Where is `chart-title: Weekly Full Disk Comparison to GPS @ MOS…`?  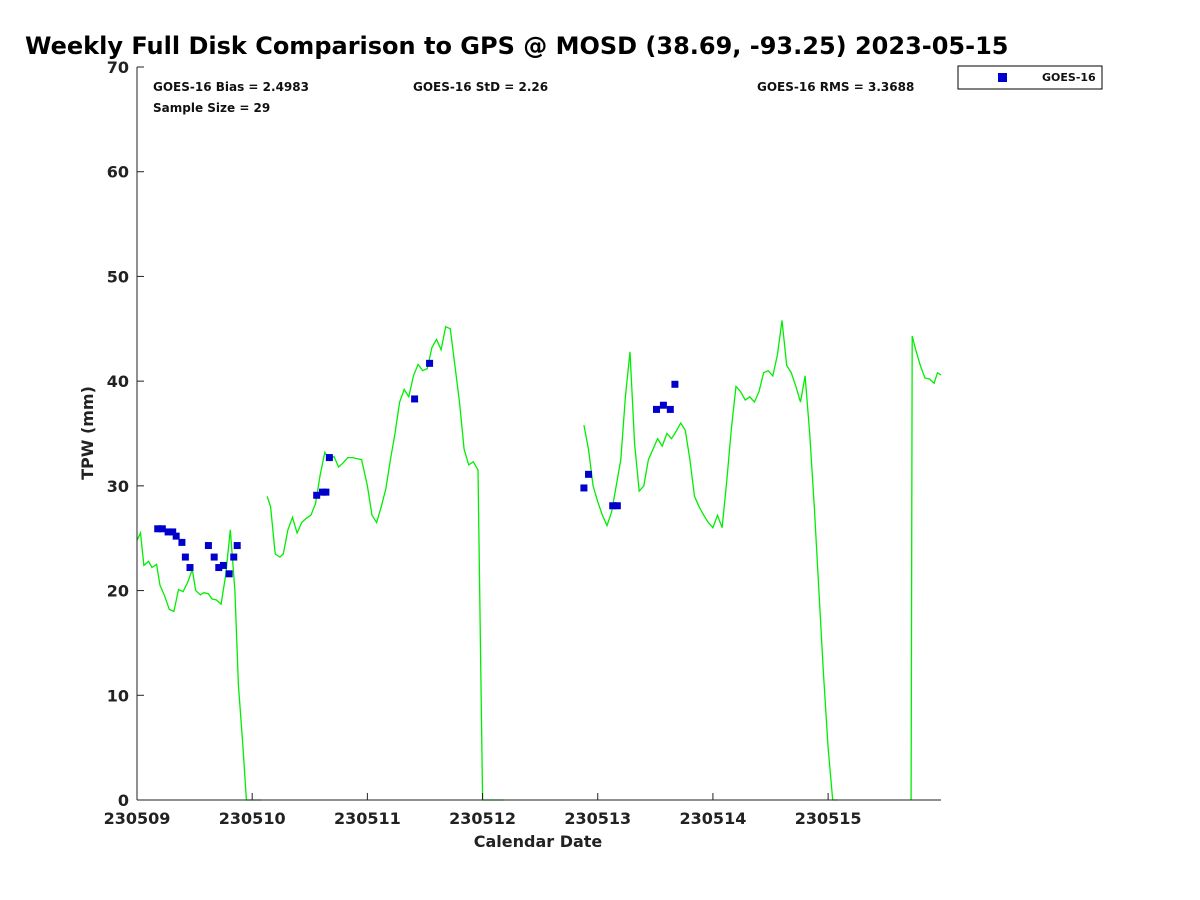 chart-title: Weekly Full Disk Comparison to GPS @ MOS… is located at coordinates (516, 46).